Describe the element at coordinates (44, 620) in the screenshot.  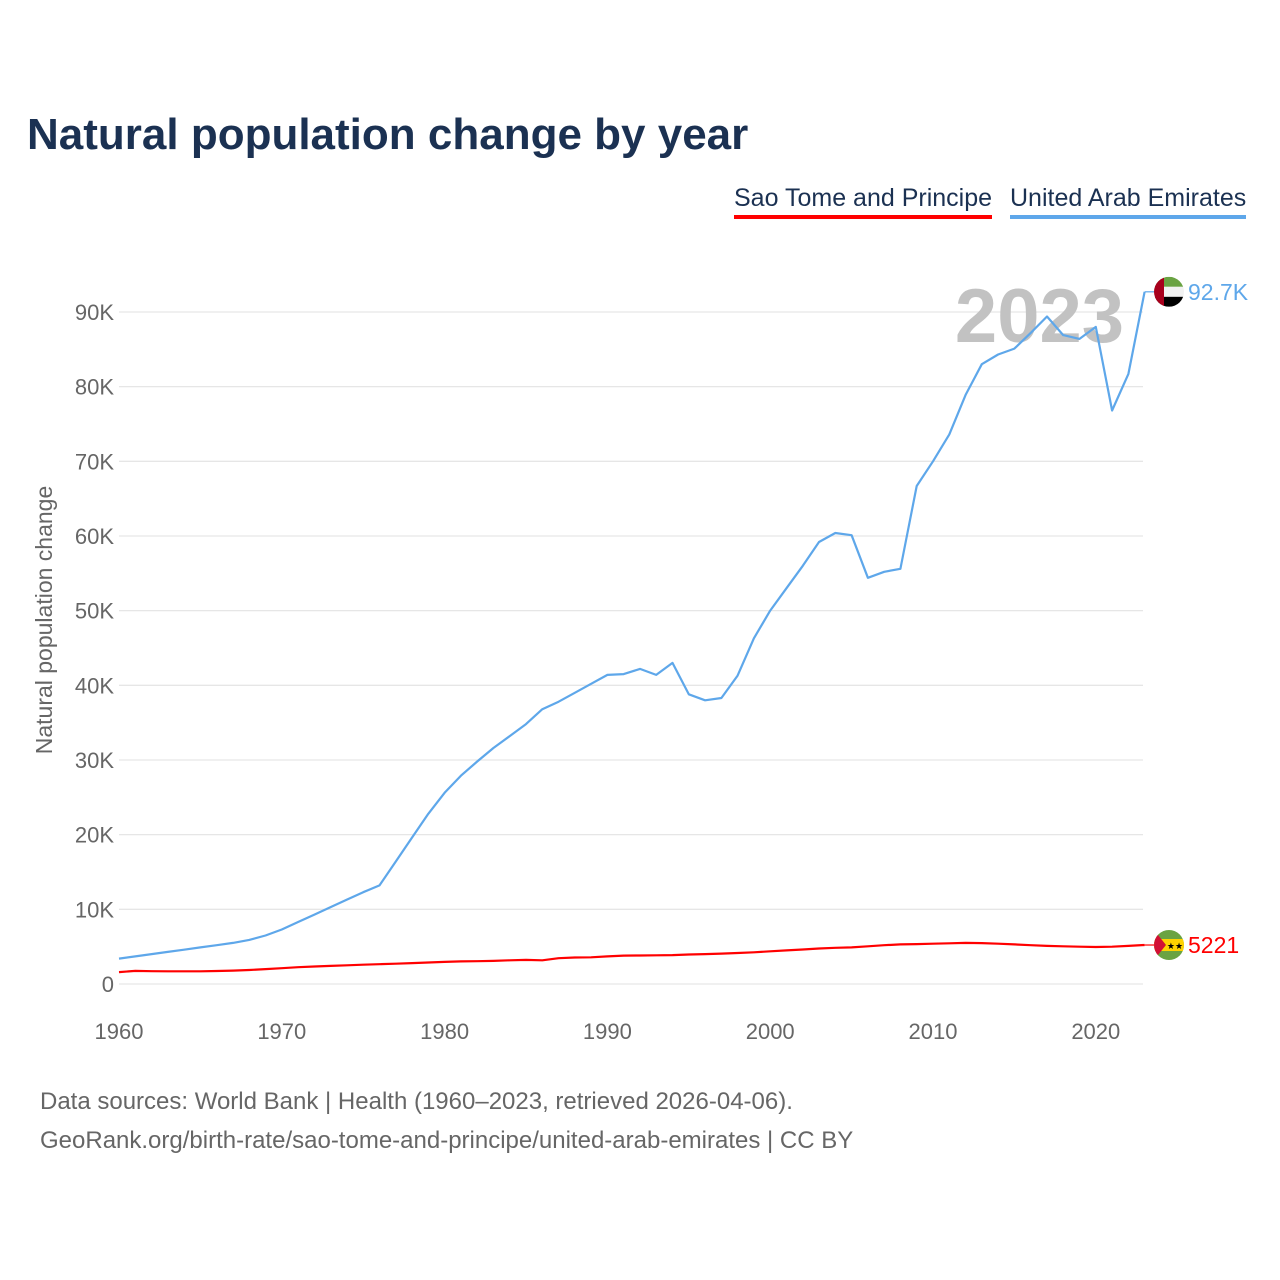
I see `y-axis-label: Natural population change` at that location.